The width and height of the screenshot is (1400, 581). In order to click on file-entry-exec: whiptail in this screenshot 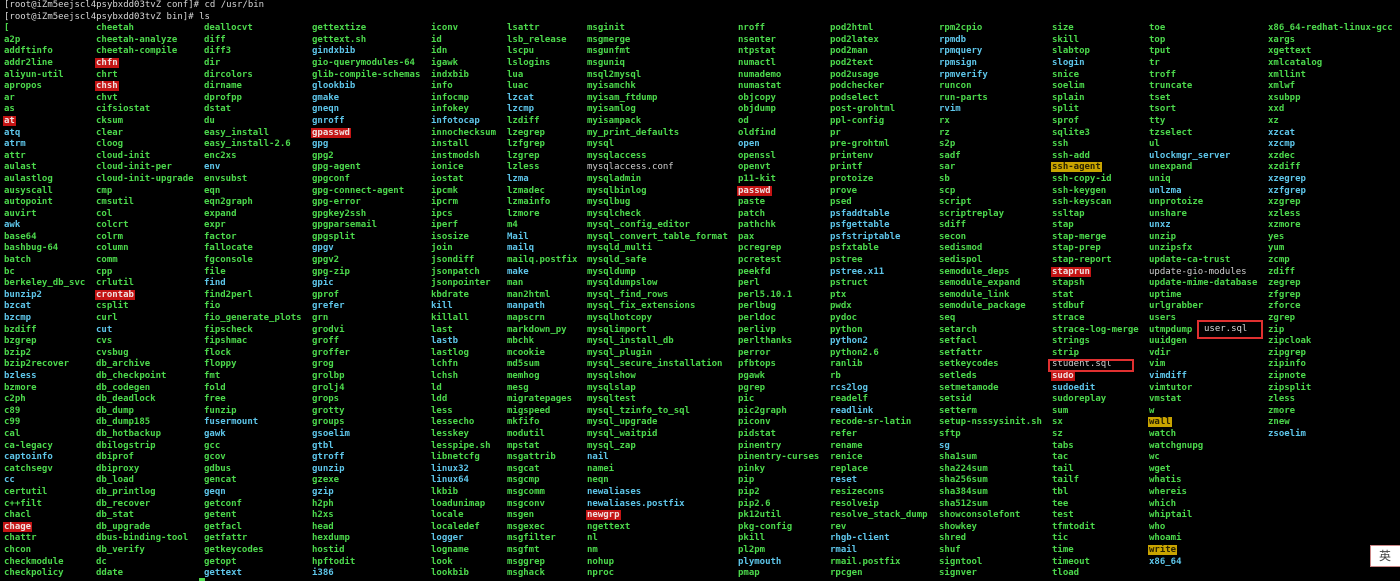, I will do `click(1203, 516)`.